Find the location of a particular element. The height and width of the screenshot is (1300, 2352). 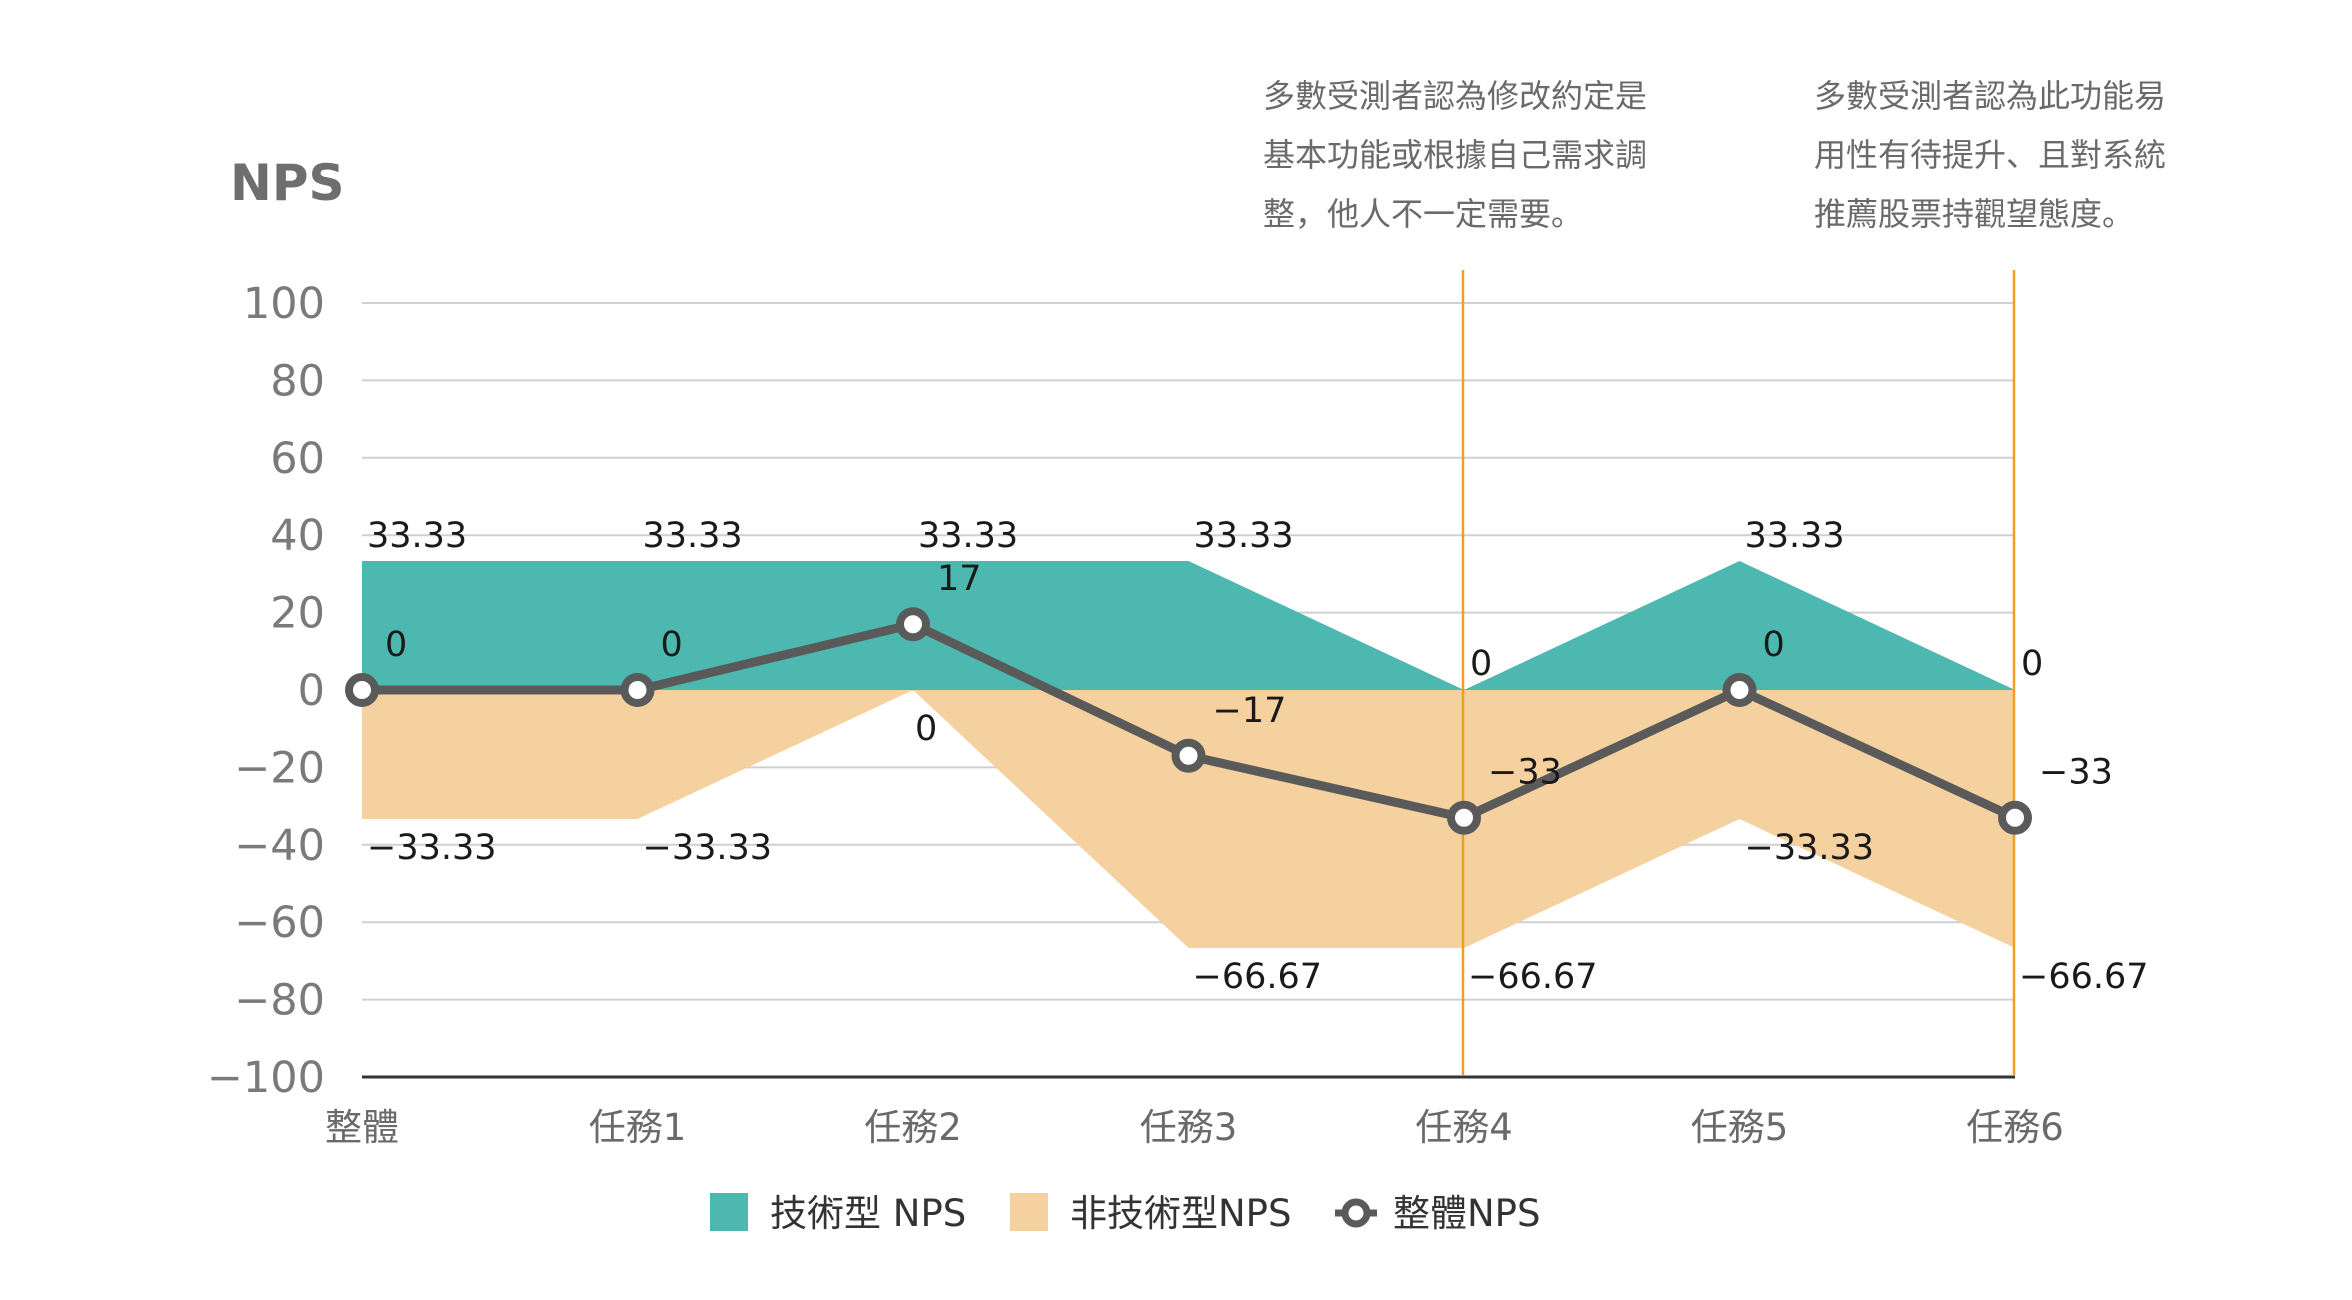

annotation-note-line: 整，他人不一定需要。 is located at coordinates (1423, 214).